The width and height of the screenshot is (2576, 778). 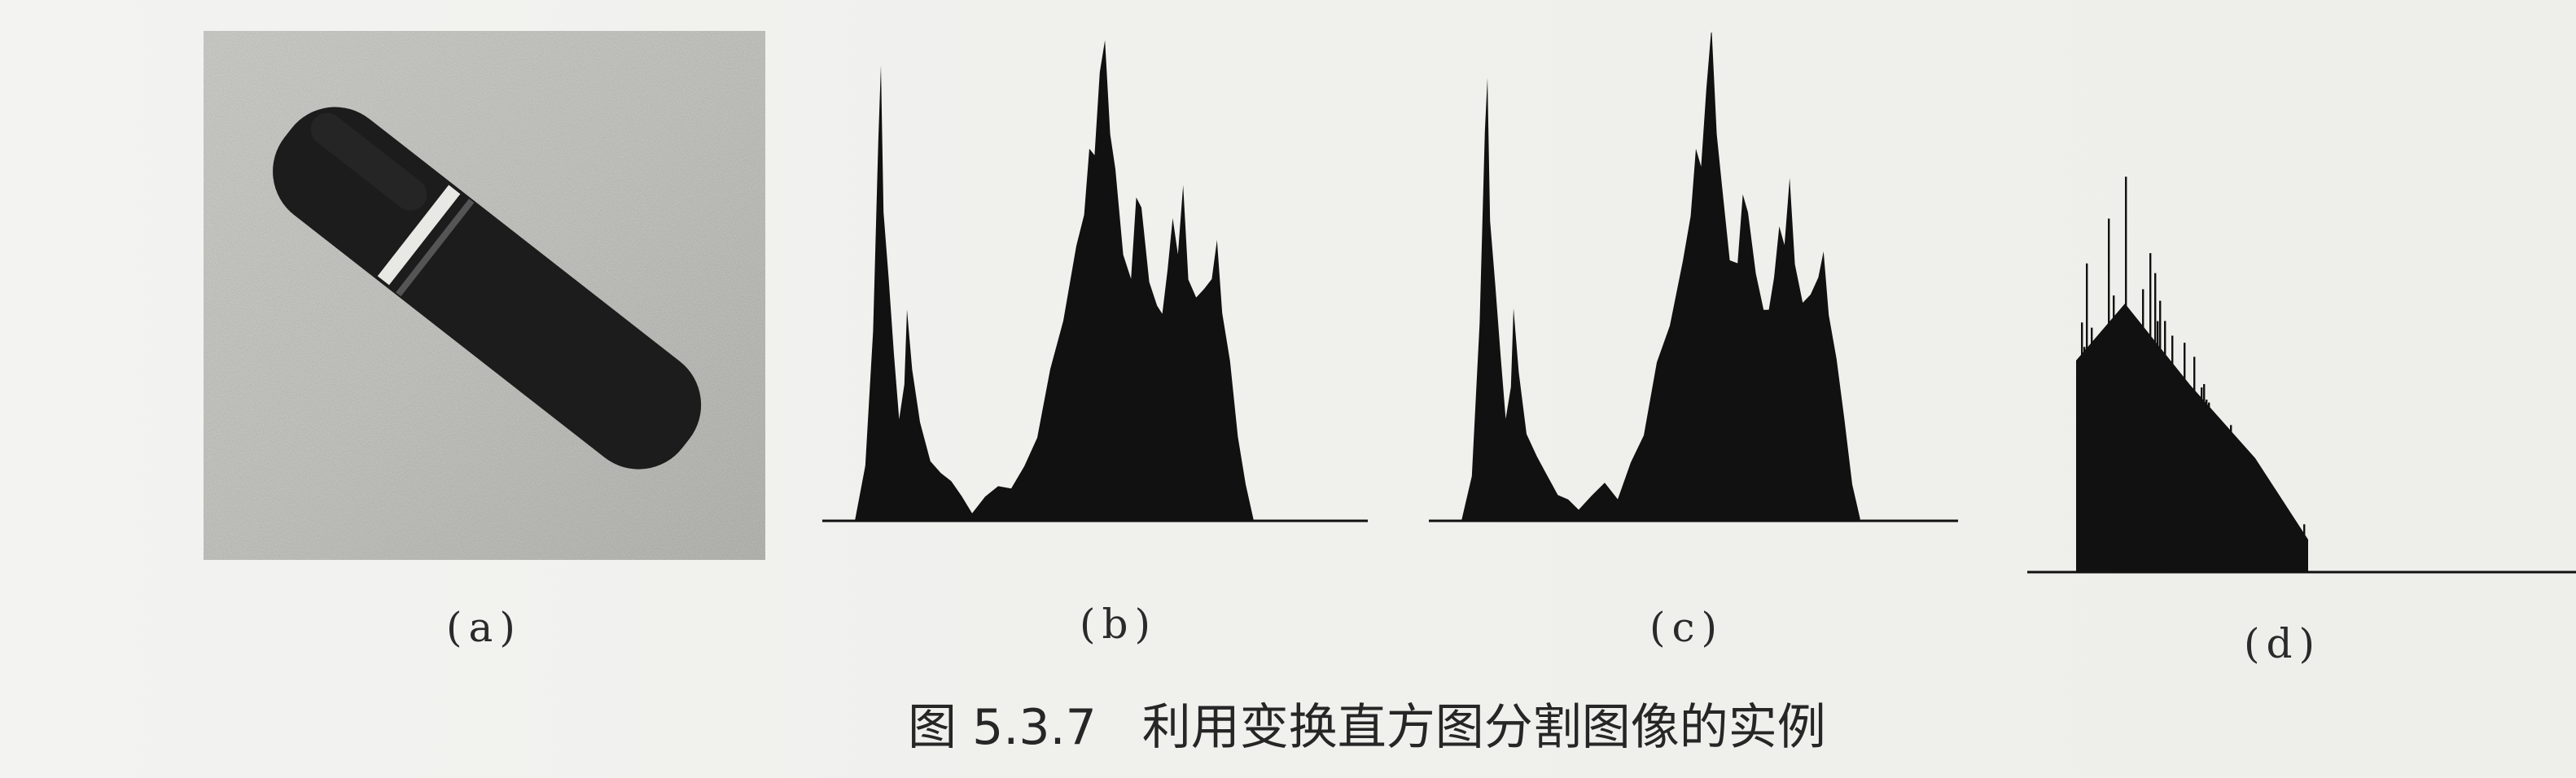 I want to click on histogram-panel-c, so click(x=1701, y=301).